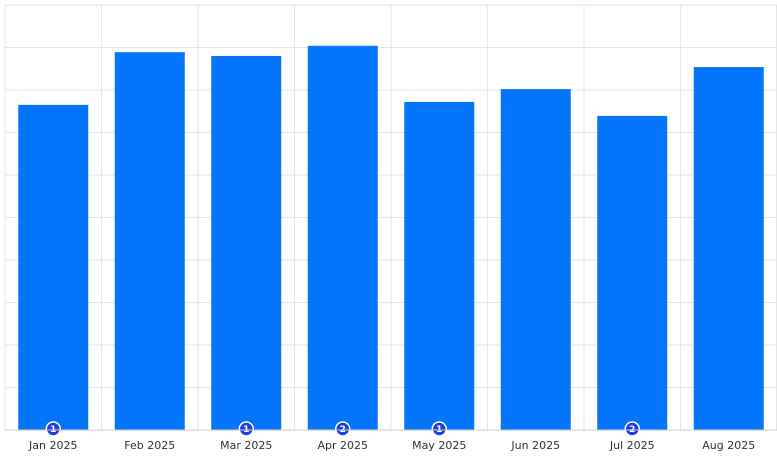  I want to click on x-tick-label: Mar 2025, so click(246, 445).